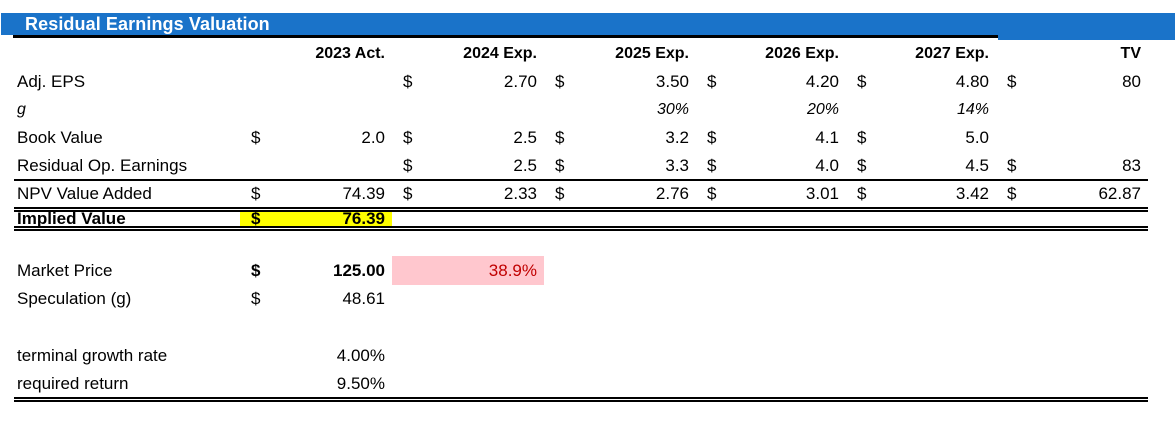  What do you see at coordinates (771, 165) in the screenshot?
I see `cell-2026: $4.0` at bounding box center [771, 165].